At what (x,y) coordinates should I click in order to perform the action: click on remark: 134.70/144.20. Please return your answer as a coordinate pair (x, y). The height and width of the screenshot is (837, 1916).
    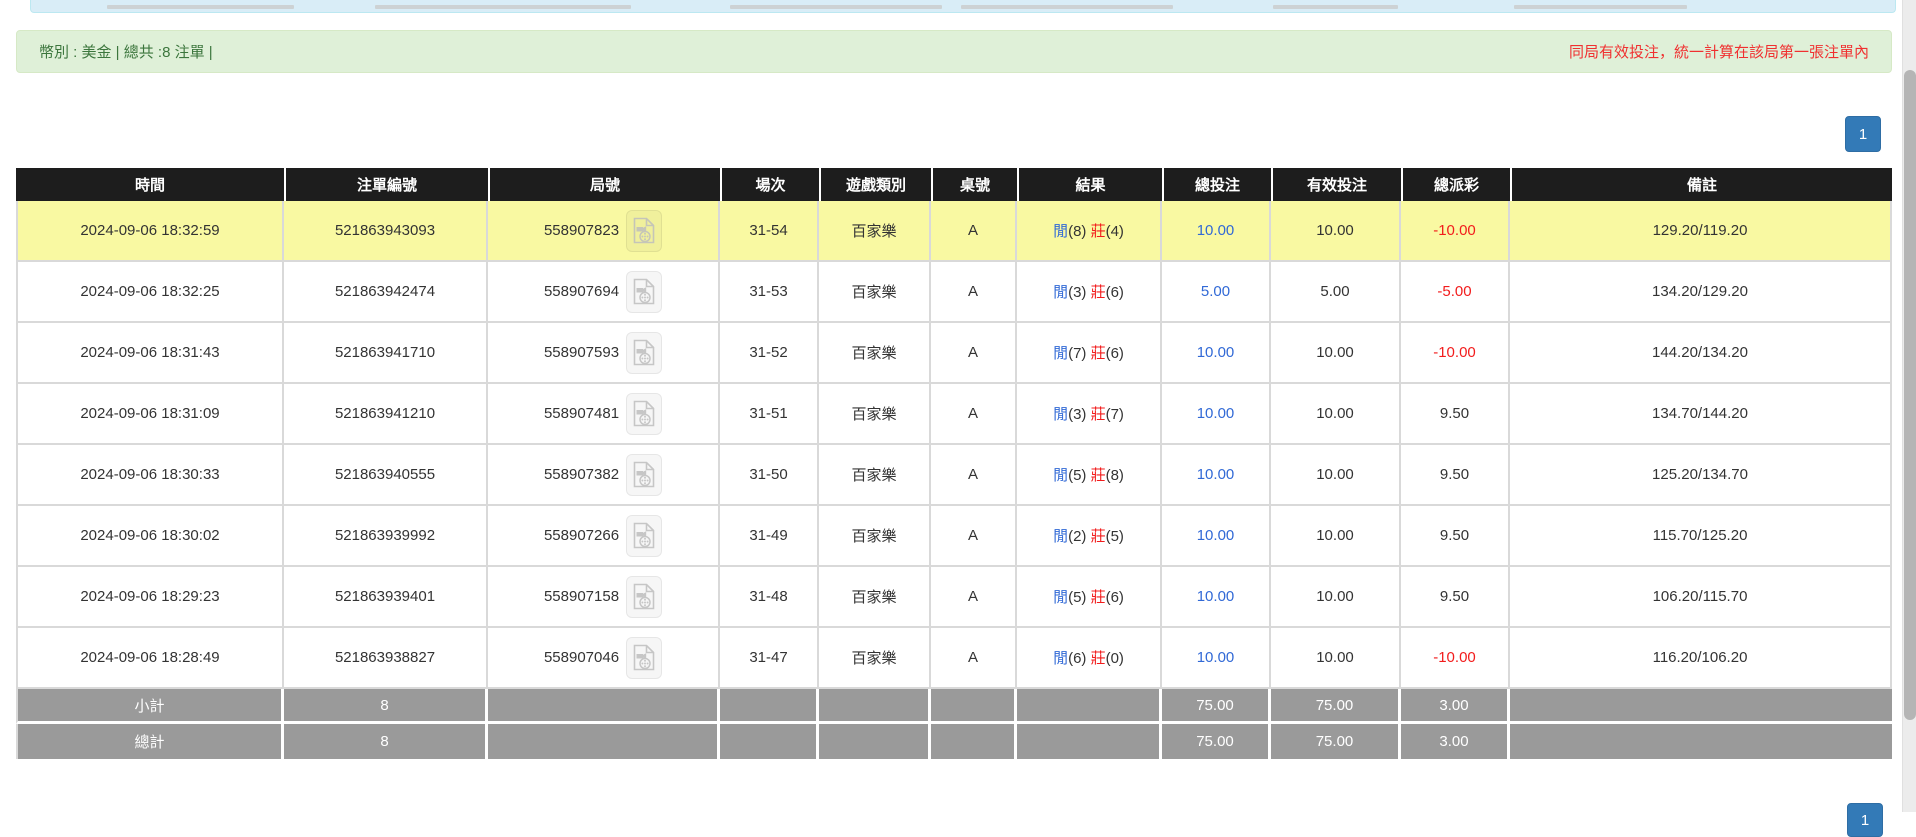
    Looking at the image, I should click on (1701, 414).